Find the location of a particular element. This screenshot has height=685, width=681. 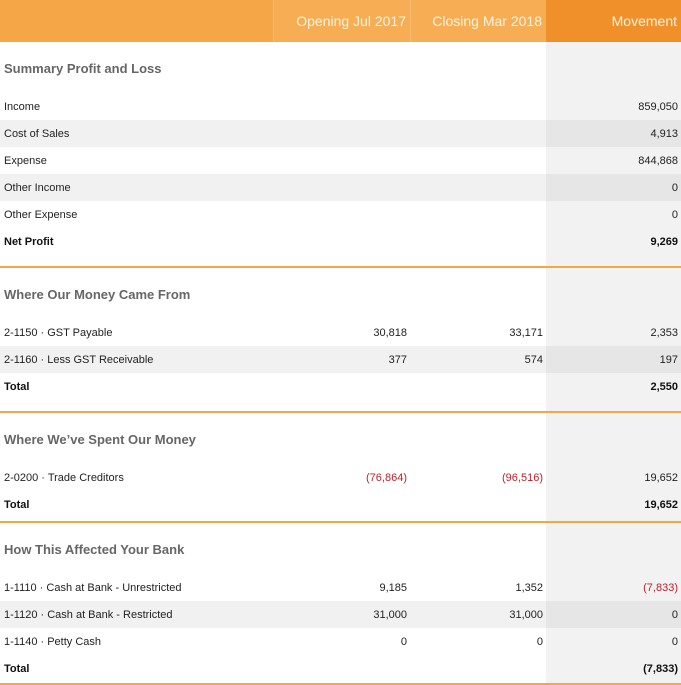

row-movement: 4,913 is located at coordinates (613, 133).